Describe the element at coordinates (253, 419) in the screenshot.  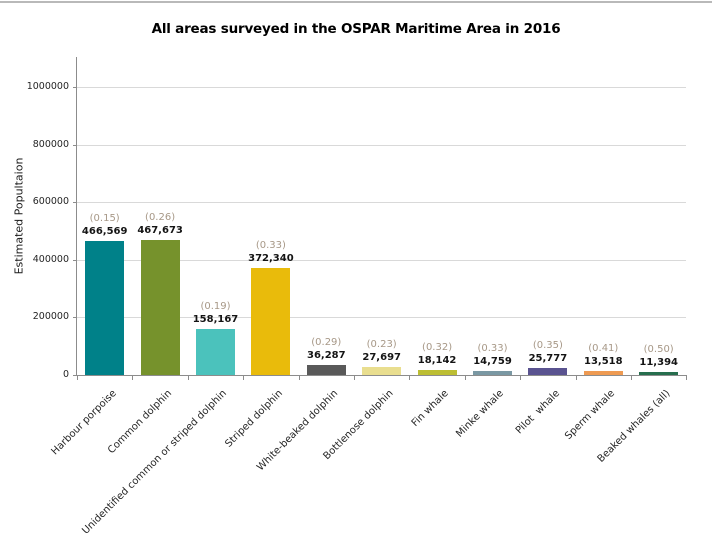
I see `x-tick-label-text: Striped dolphin` at that location.